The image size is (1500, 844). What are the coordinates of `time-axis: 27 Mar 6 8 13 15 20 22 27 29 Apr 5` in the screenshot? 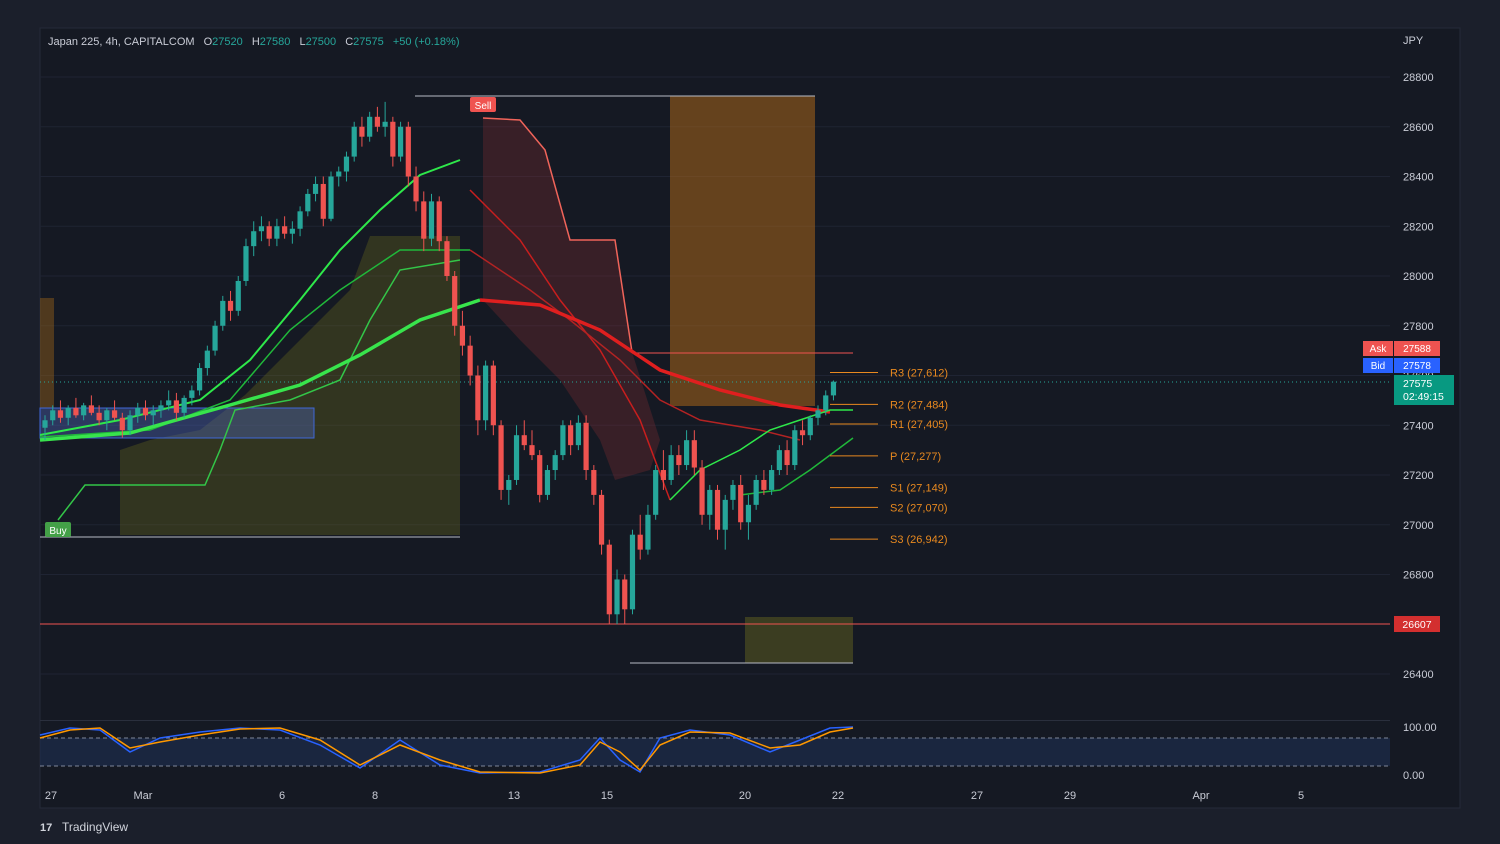 It's located at (674, 796).